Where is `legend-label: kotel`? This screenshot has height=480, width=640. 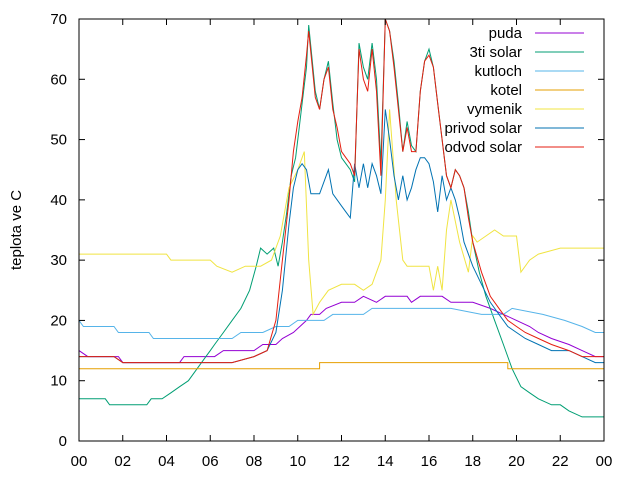
legend-label: kotel is located at coordinates (506, 90).